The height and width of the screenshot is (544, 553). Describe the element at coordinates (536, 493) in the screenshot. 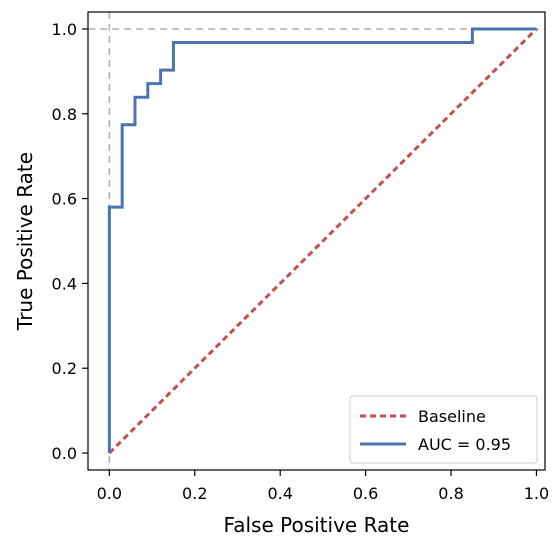

I see `x-tick-label: 1.0` at that location.